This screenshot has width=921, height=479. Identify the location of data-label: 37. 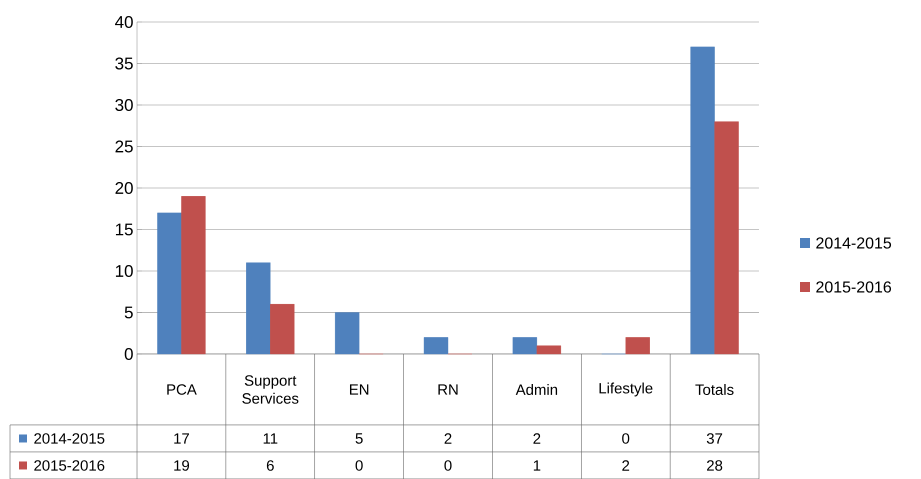
(714, 438).